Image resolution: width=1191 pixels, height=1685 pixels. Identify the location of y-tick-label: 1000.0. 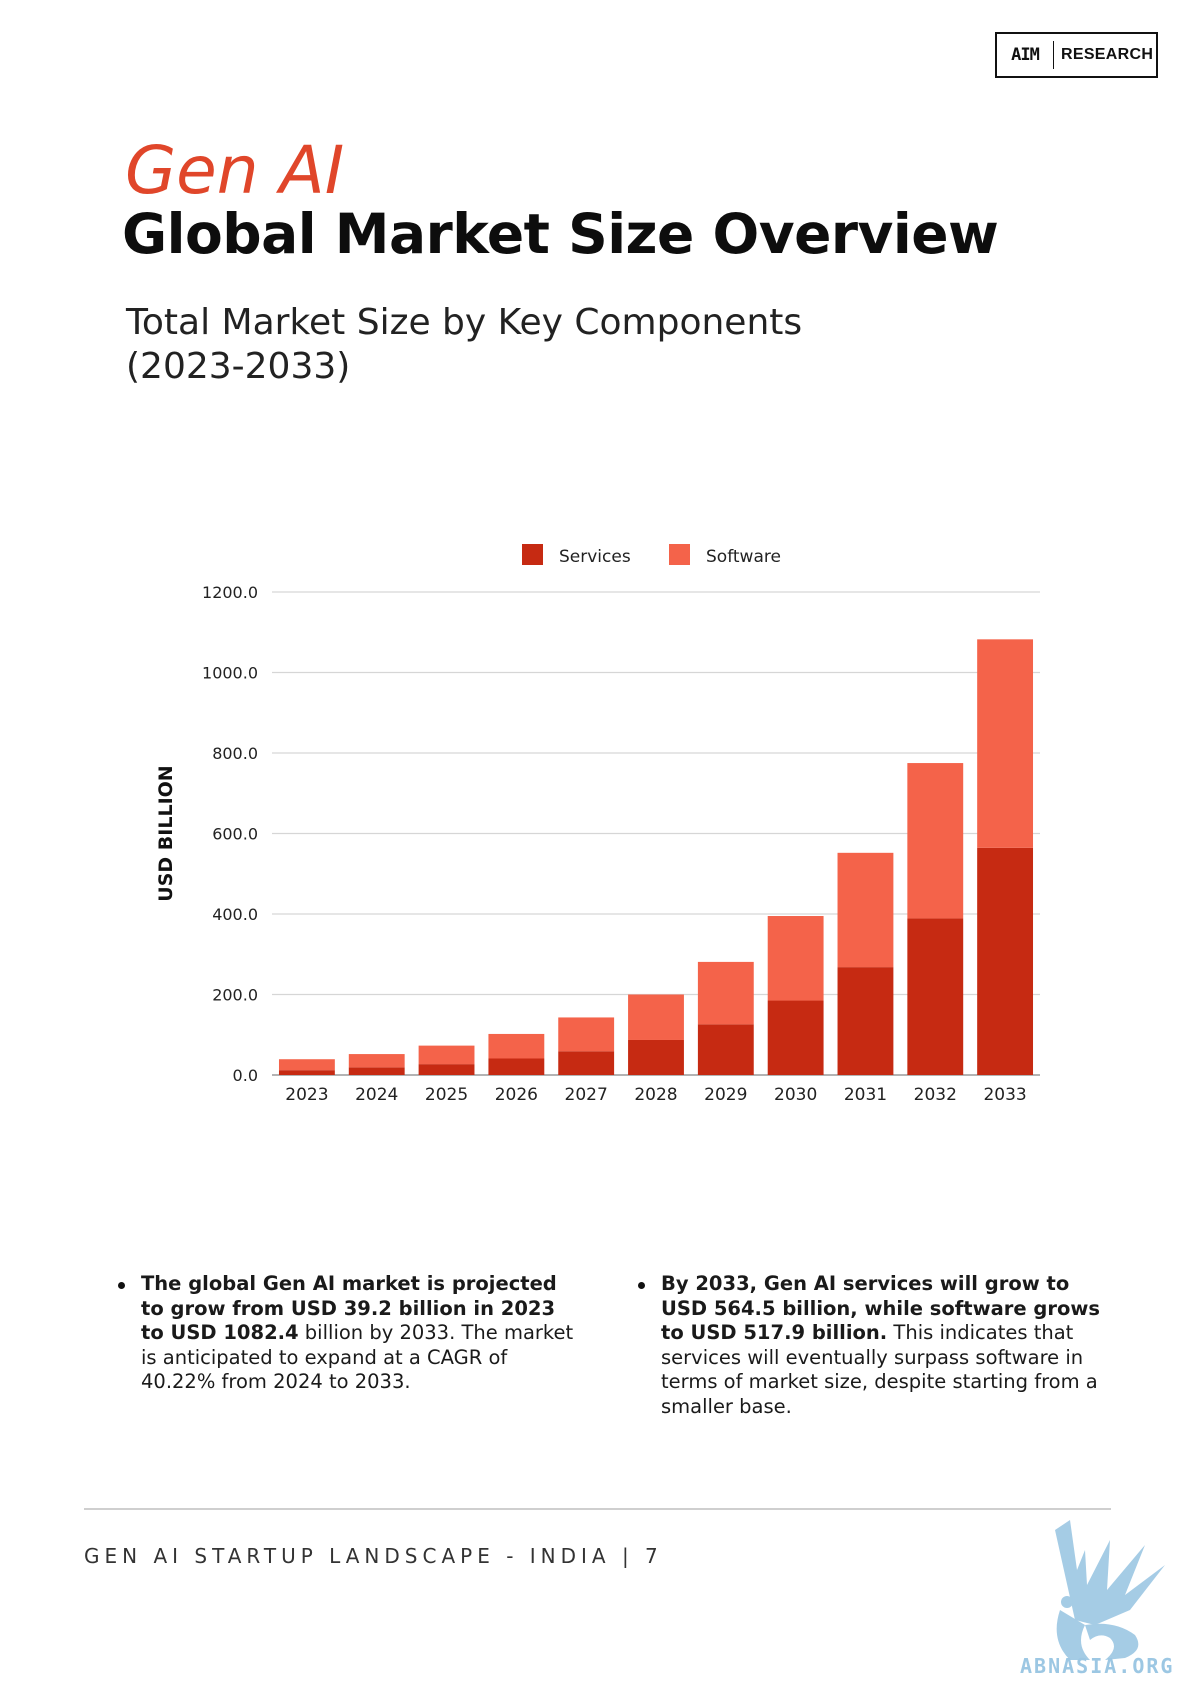
(230, 673).